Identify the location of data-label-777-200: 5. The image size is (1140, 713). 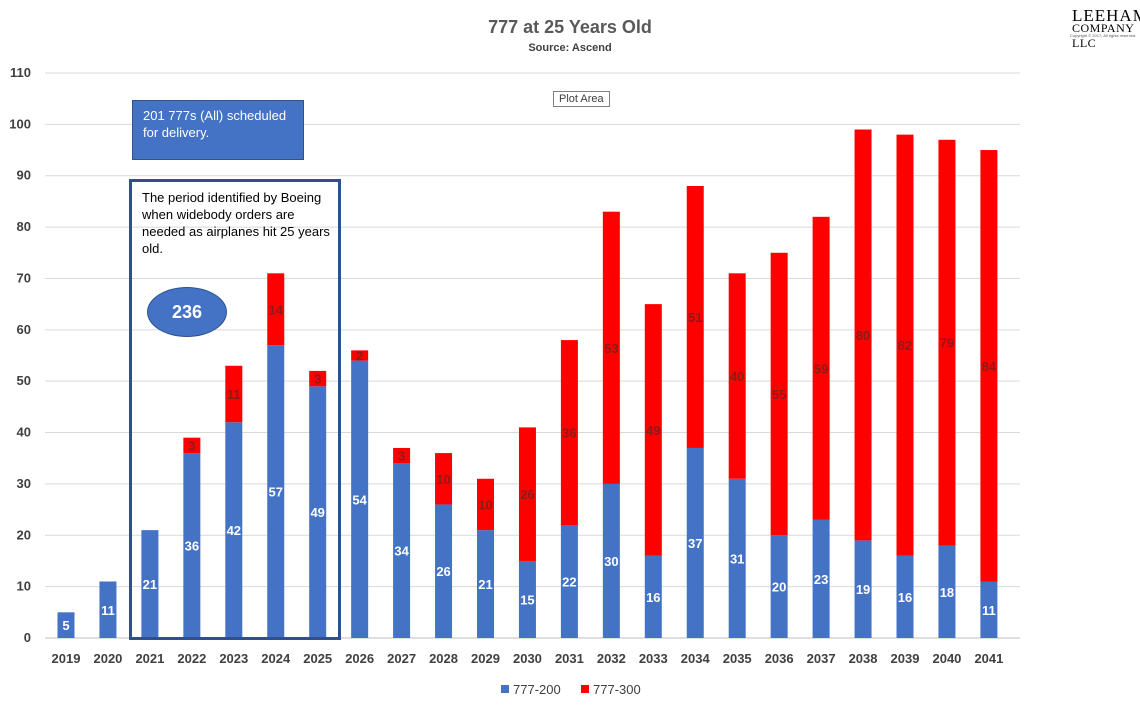
(65, 625).